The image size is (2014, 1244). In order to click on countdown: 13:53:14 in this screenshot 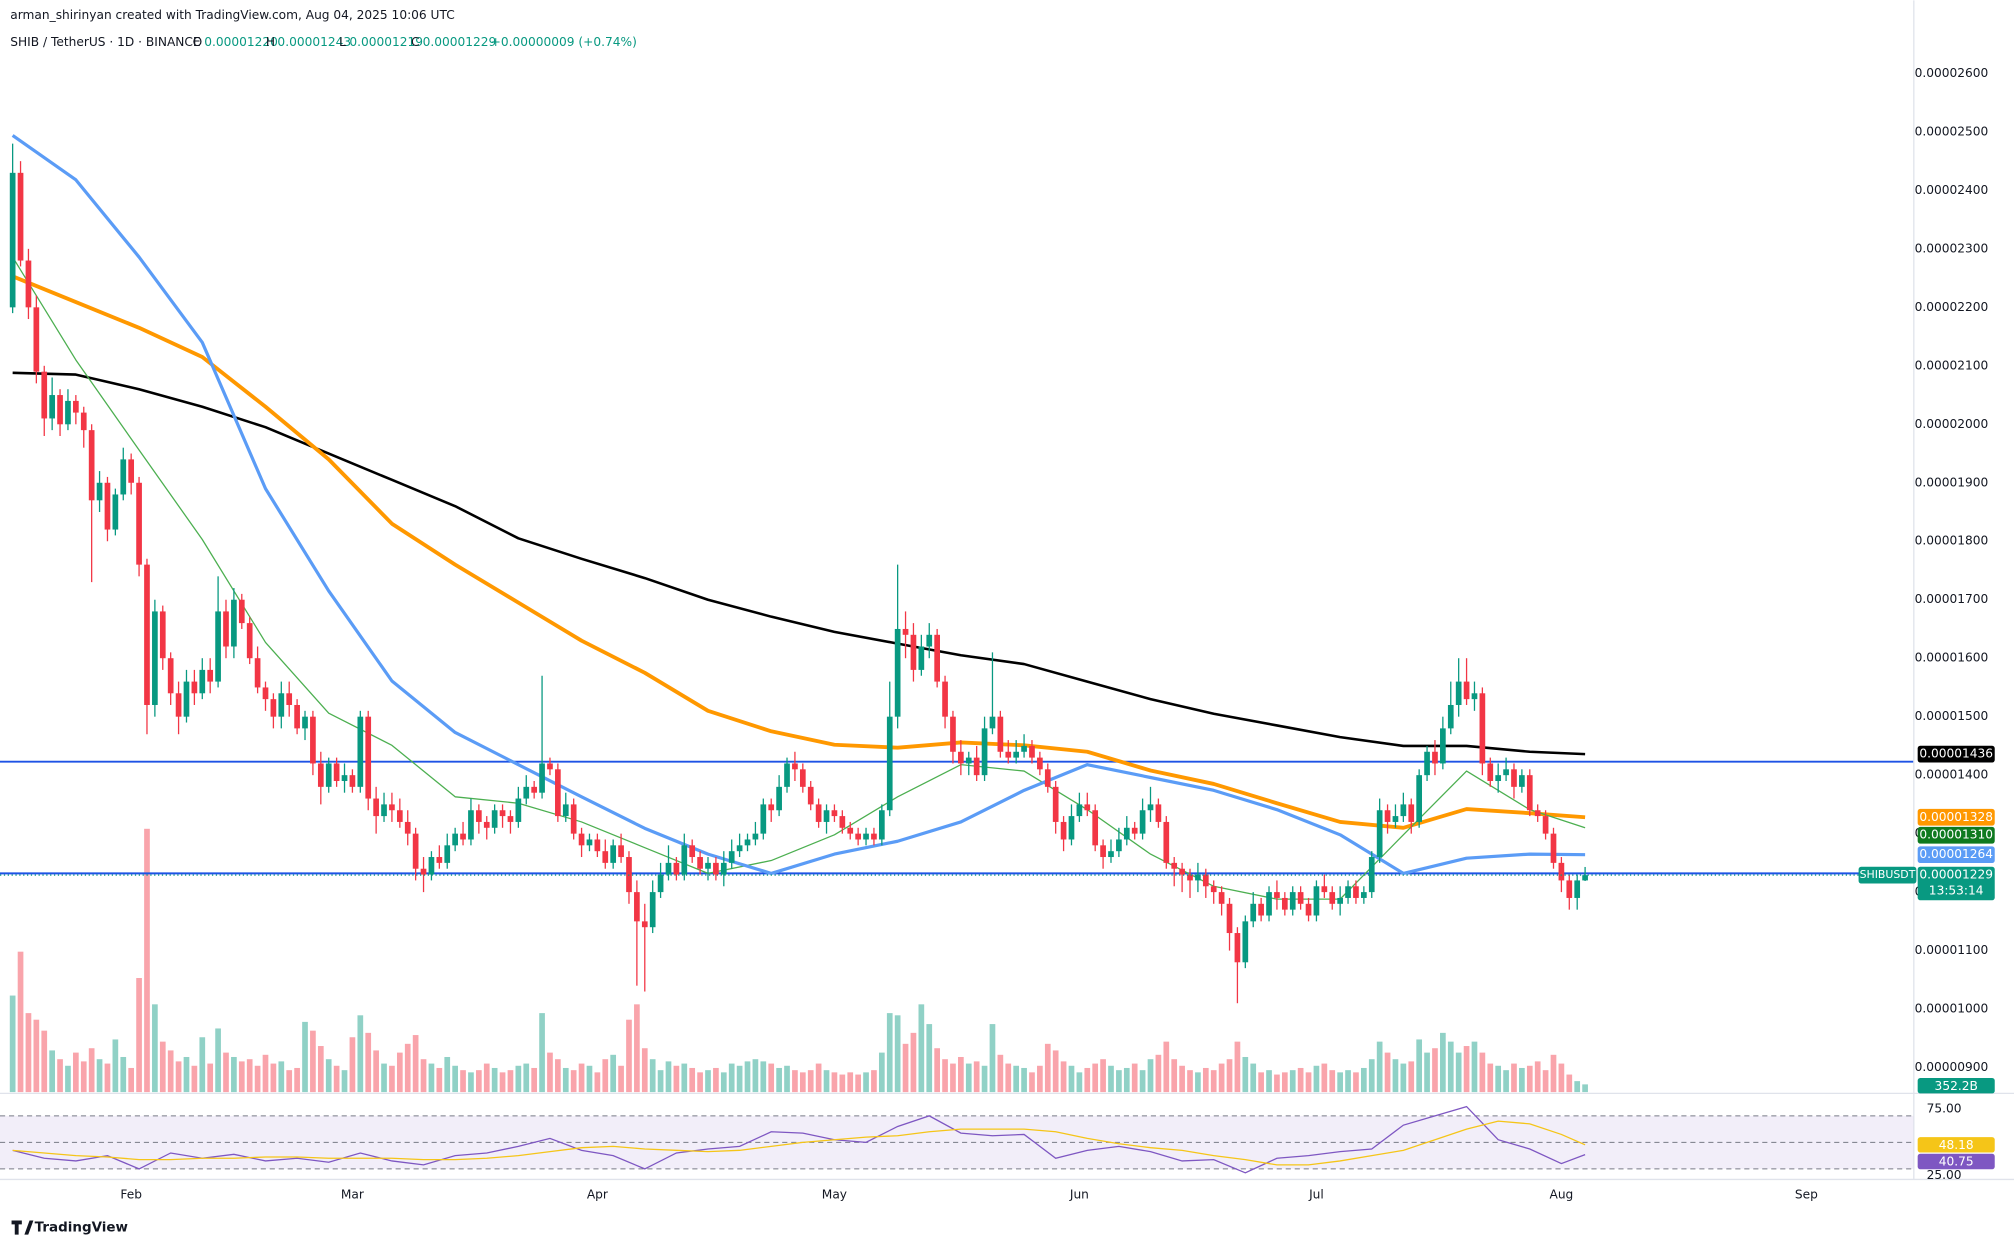, I will do `click(1956, 891)`.